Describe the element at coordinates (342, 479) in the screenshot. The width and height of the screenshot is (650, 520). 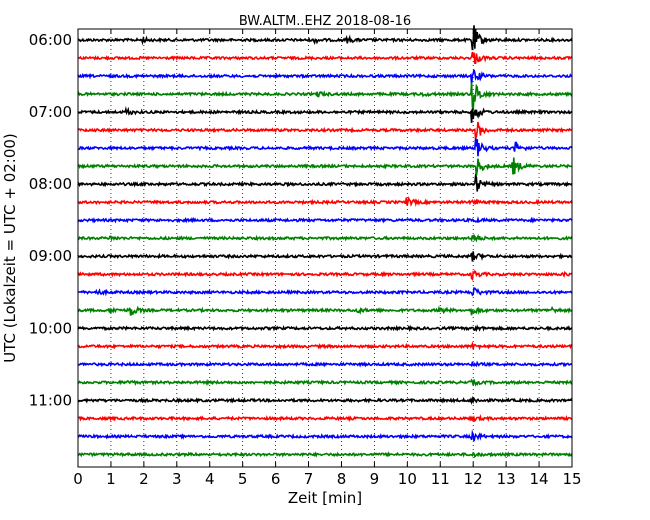
I see `x-tick-label: 8` at that location.